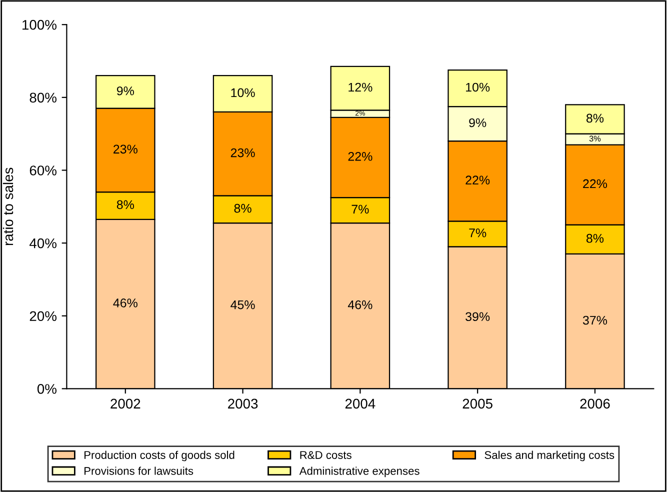  What do you see at coordinates (39, 25) in the screenshot?
I see `y-tick-label: 100%` at bounding box center [39, 25].